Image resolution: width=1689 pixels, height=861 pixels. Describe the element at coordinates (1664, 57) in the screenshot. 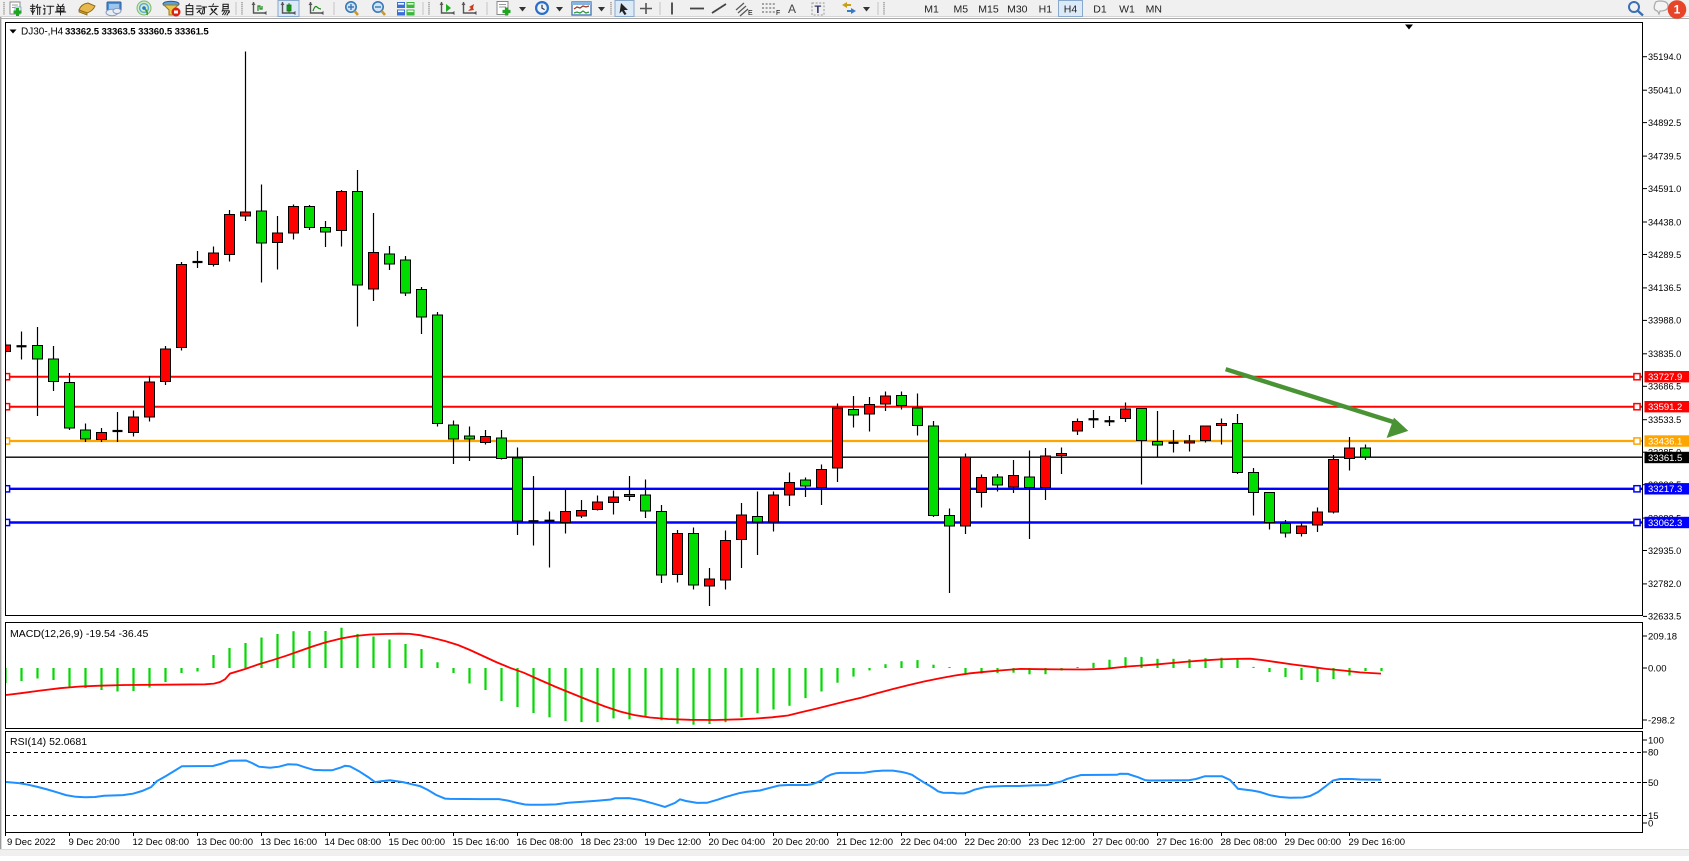

I see `svg-text: 35194.0` at that location.